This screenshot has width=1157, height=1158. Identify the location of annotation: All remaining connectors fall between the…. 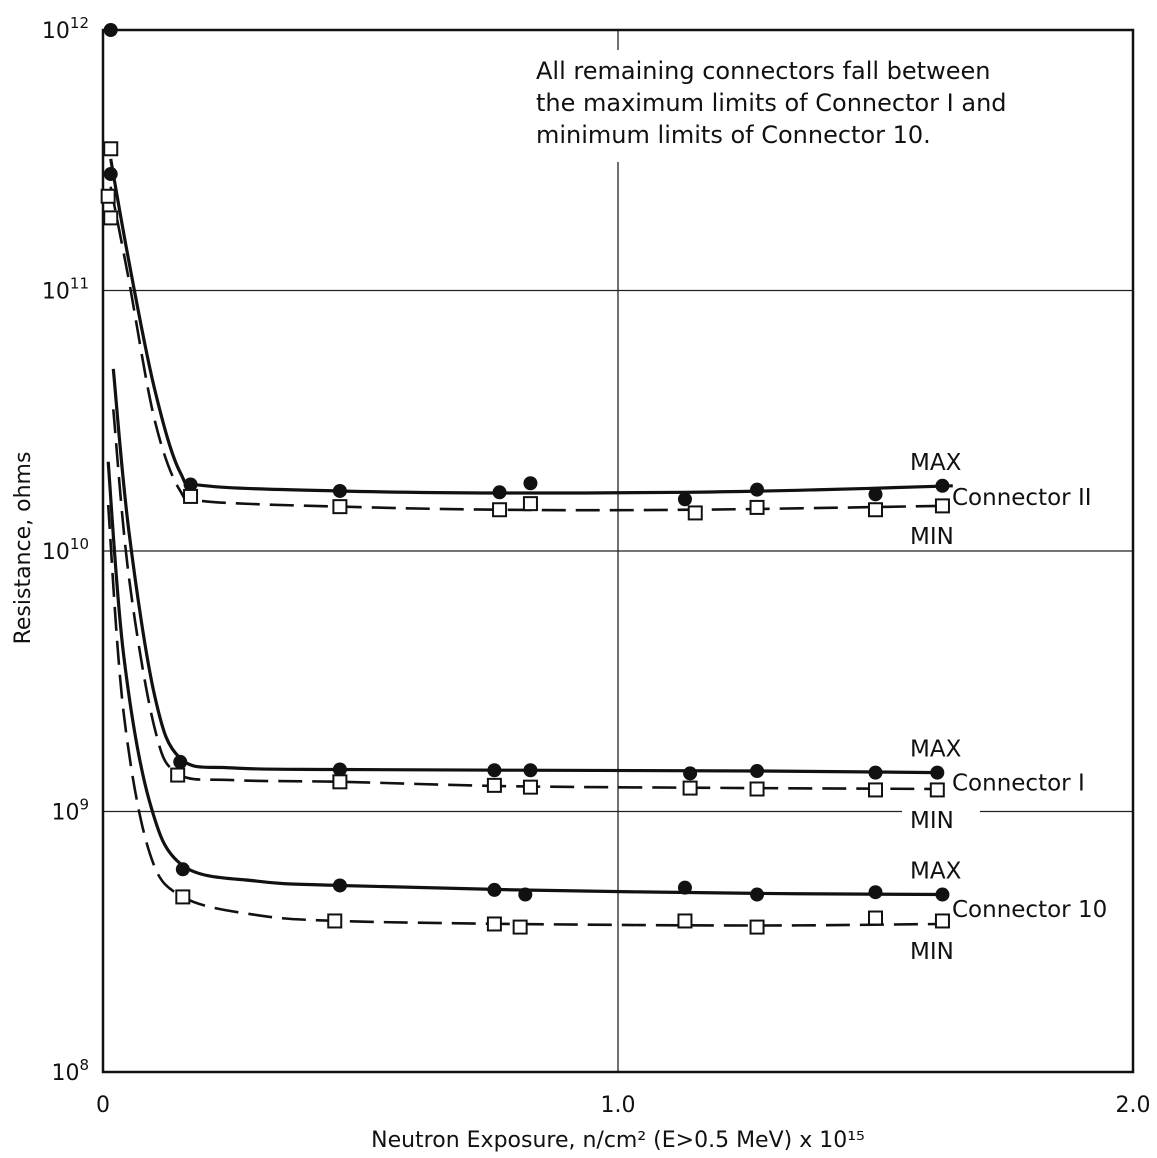
(805, 106).